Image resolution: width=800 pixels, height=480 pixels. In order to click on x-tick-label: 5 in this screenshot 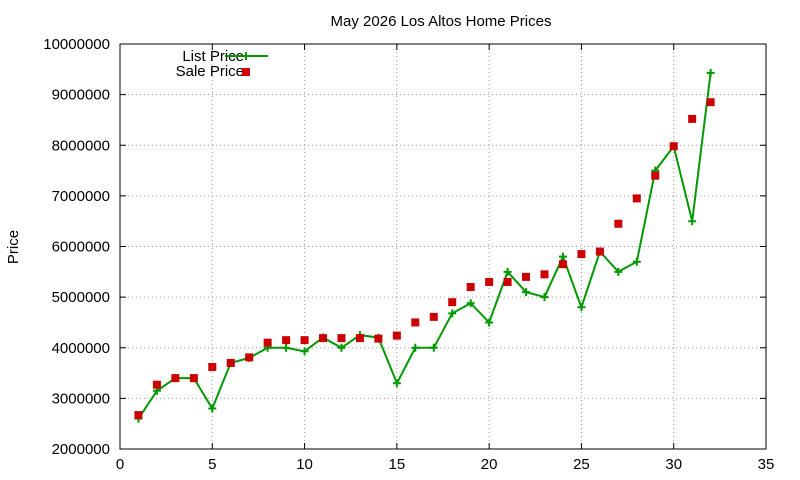, I will do `click(212, 464)`.